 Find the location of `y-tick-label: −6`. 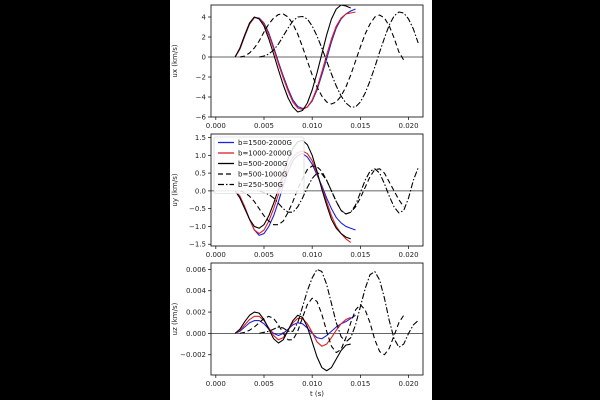

y-tick-label: −6 is located at coordinates (201, 118).